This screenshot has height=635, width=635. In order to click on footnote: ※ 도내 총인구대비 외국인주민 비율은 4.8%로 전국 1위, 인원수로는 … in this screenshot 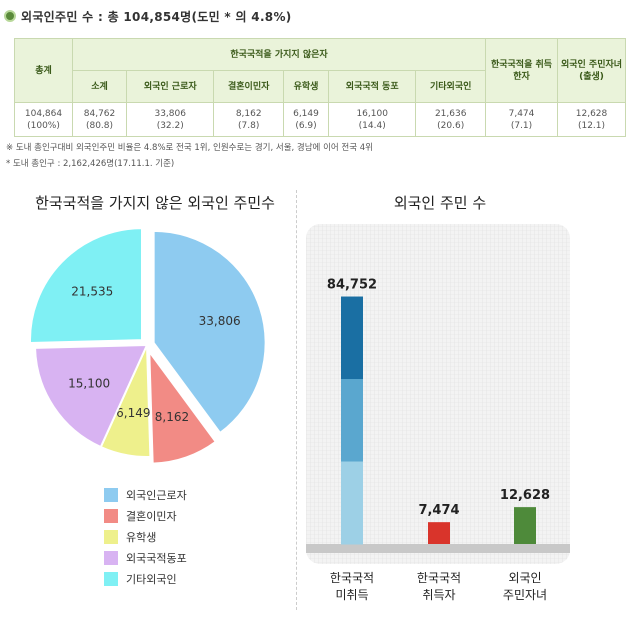, I will do `click(189, 148)`.